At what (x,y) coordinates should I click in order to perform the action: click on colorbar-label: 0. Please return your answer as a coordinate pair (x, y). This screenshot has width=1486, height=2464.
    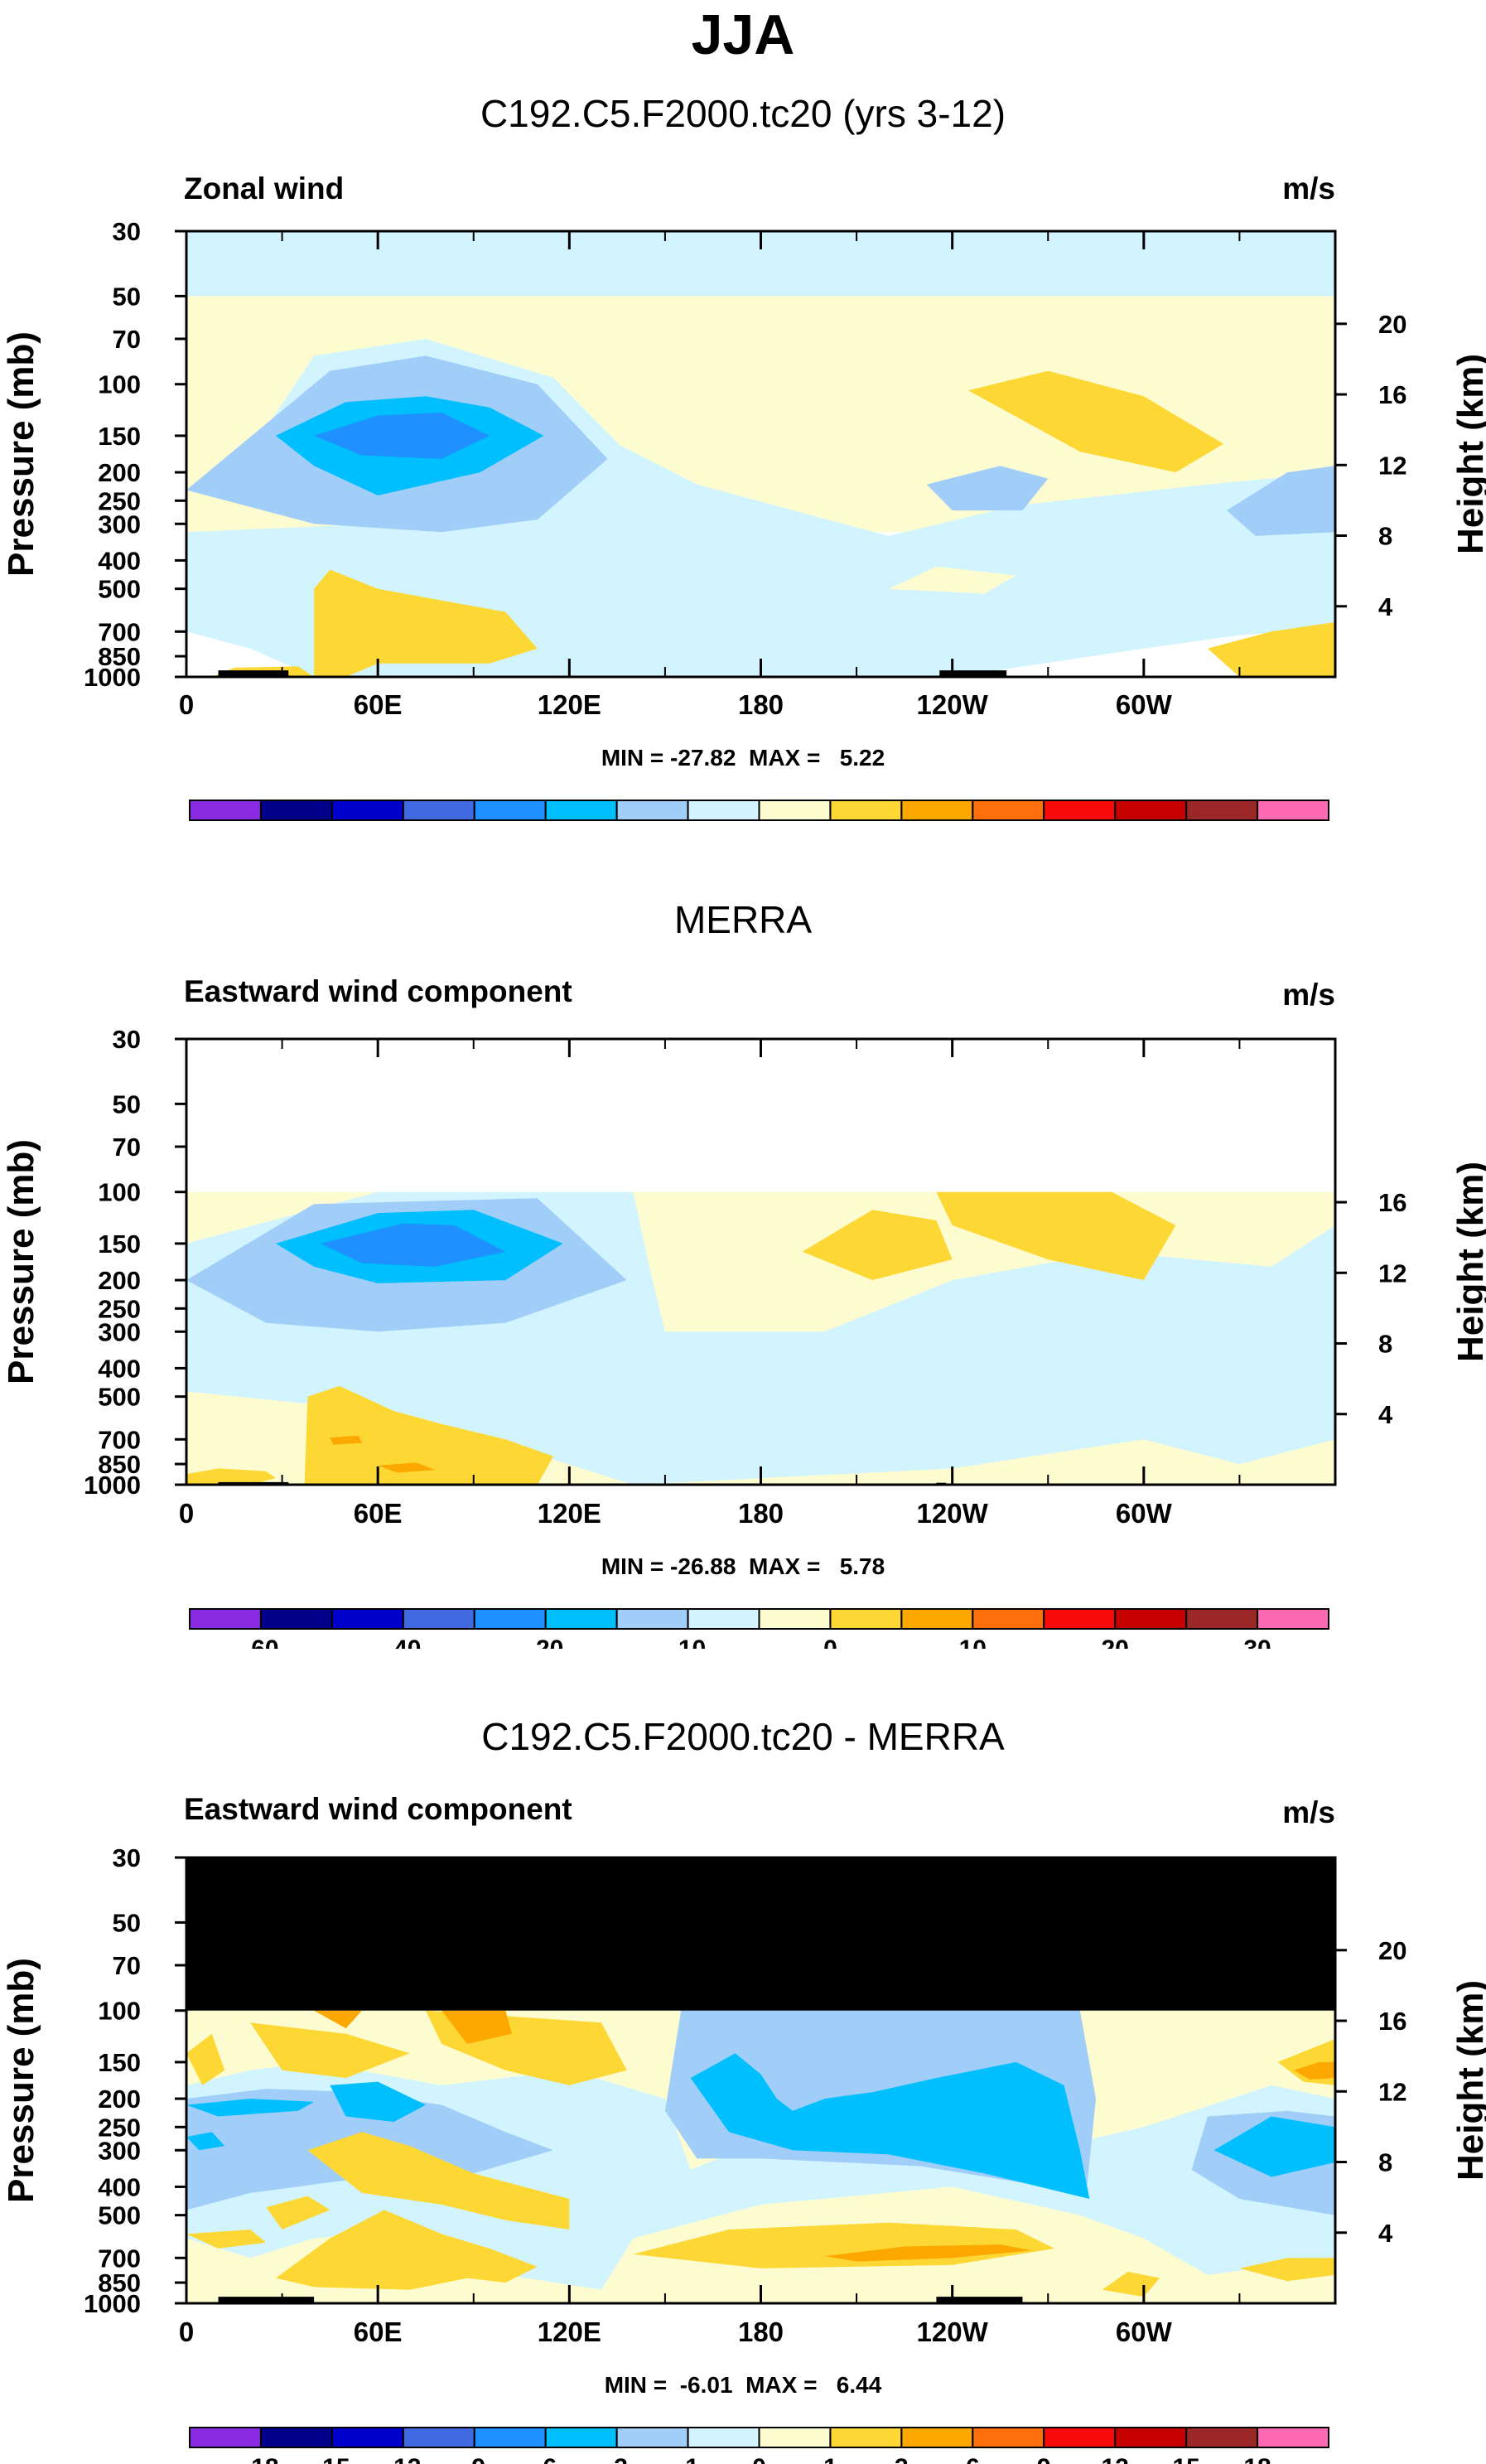
    Looking at the image, I should click on (759, 2459).